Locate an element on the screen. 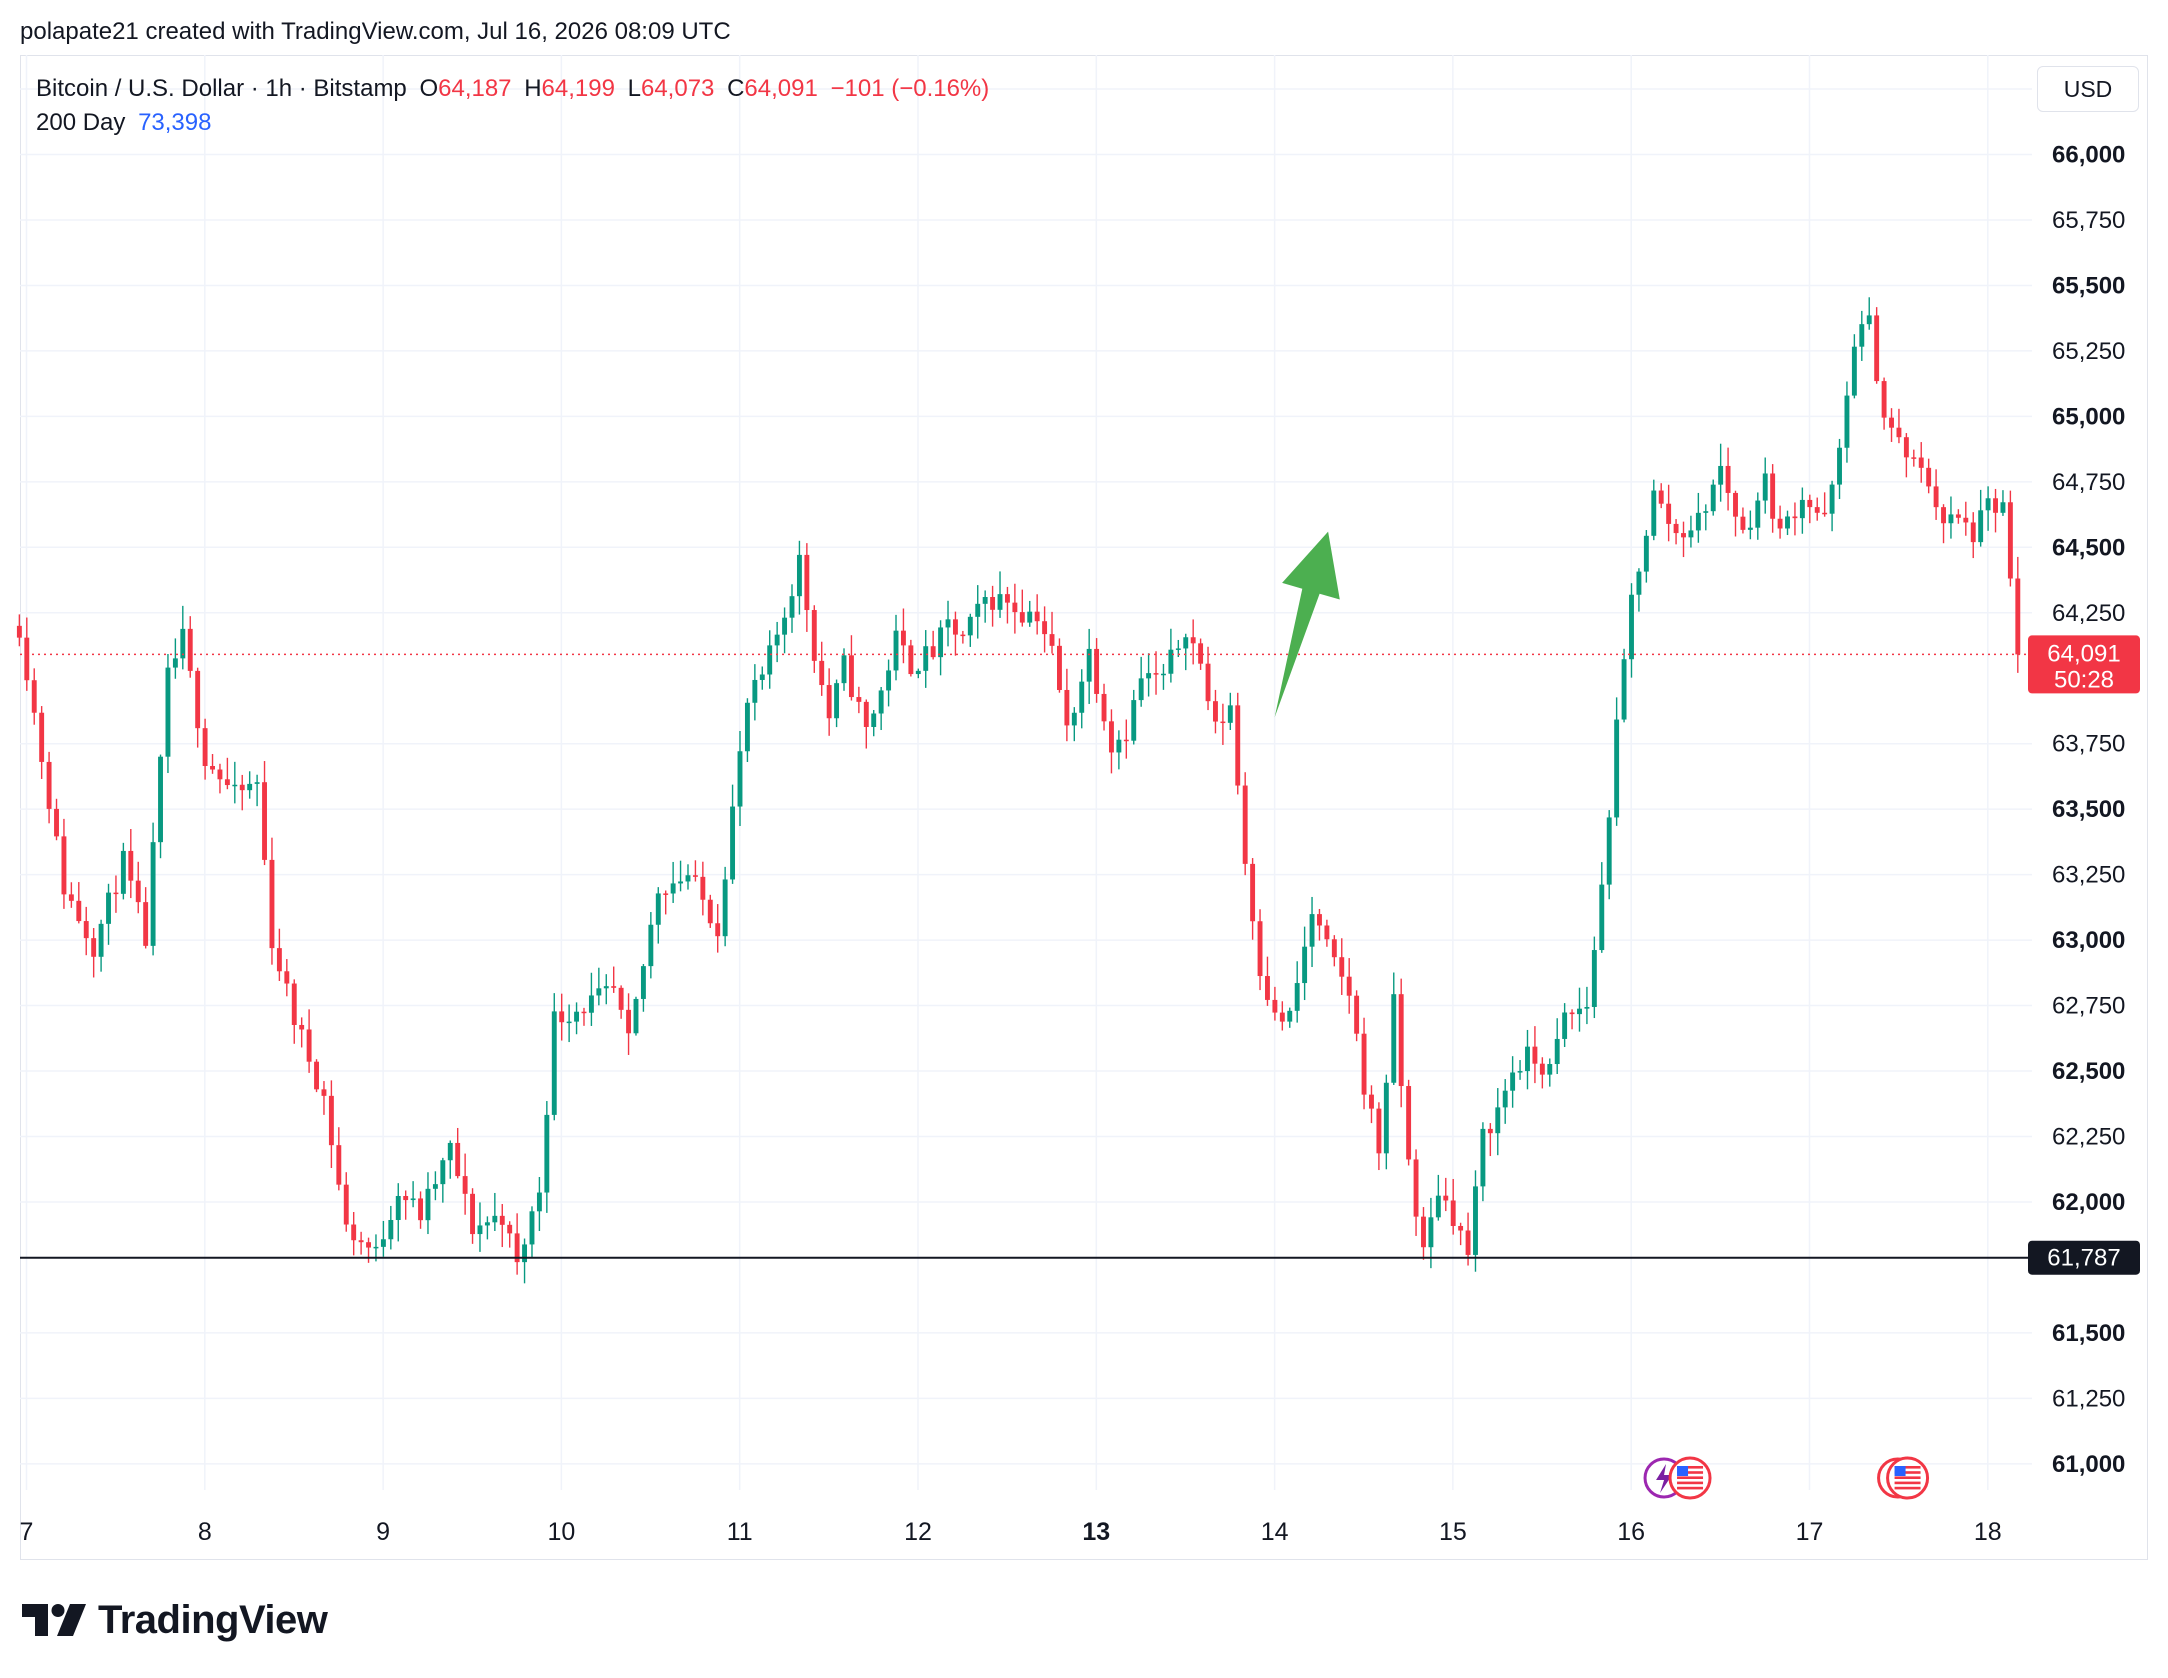  currency-button: USD is located at coordinates (2088, 89).